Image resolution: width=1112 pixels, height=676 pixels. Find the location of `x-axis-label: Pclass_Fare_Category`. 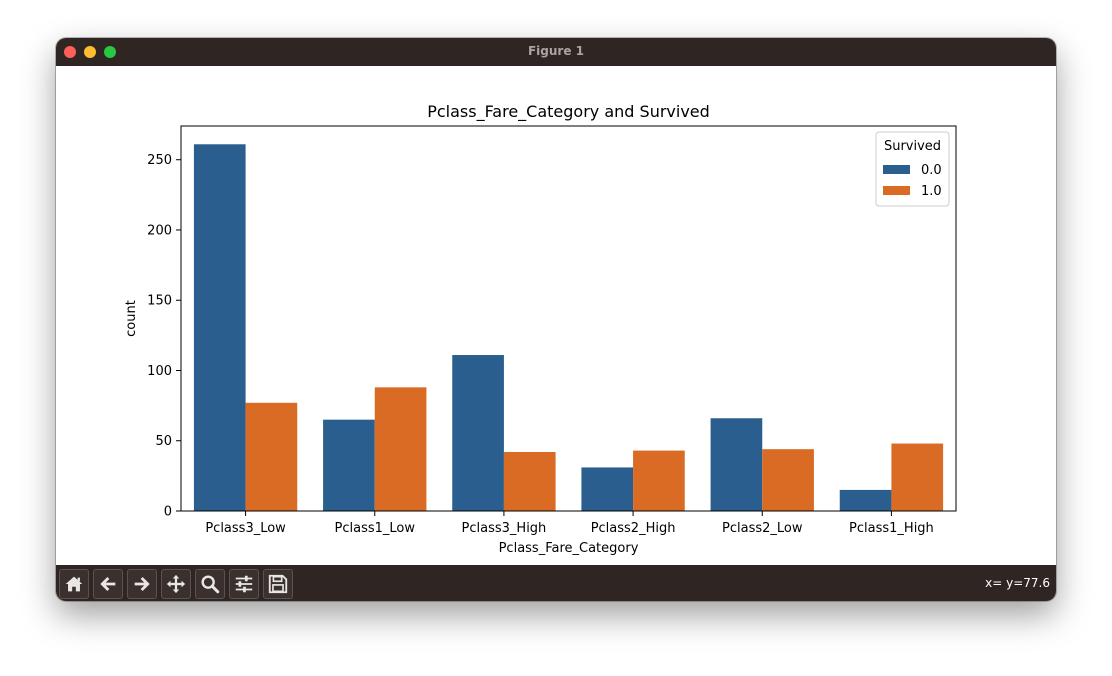

x-axis-label: Pclass_Fare_Category is located at coordinates (569, 548).